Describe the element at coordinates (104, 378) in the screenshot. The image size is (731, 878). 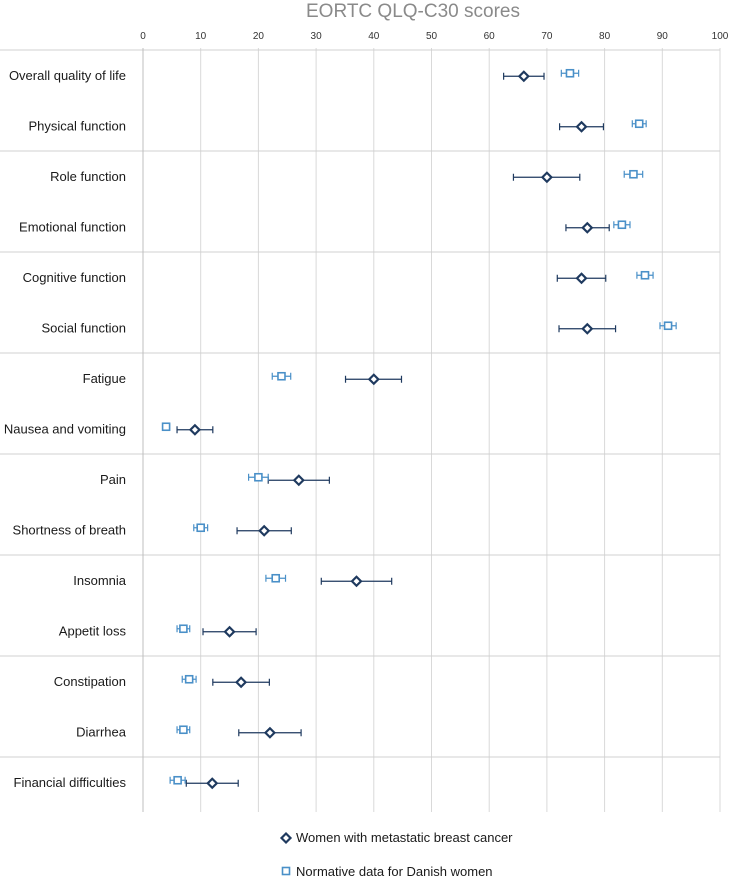
I see `category-label: Fatigue` at that location.